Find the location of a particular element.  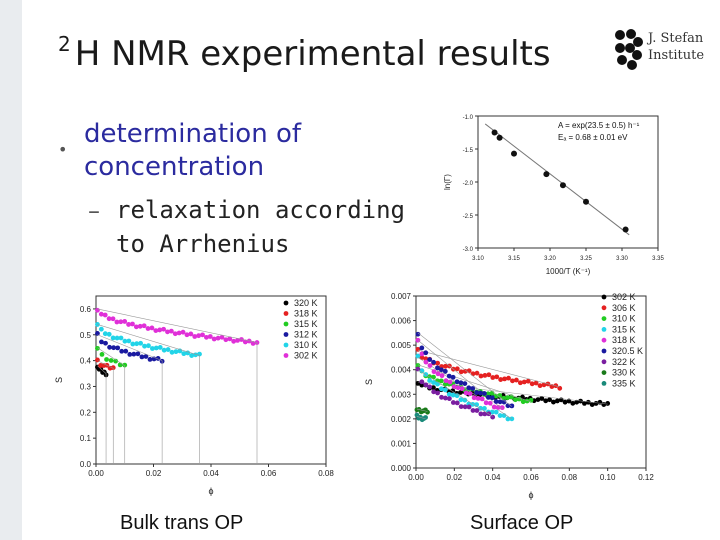

y-tick-label: -1.5 is located at coordinates (468, 151).